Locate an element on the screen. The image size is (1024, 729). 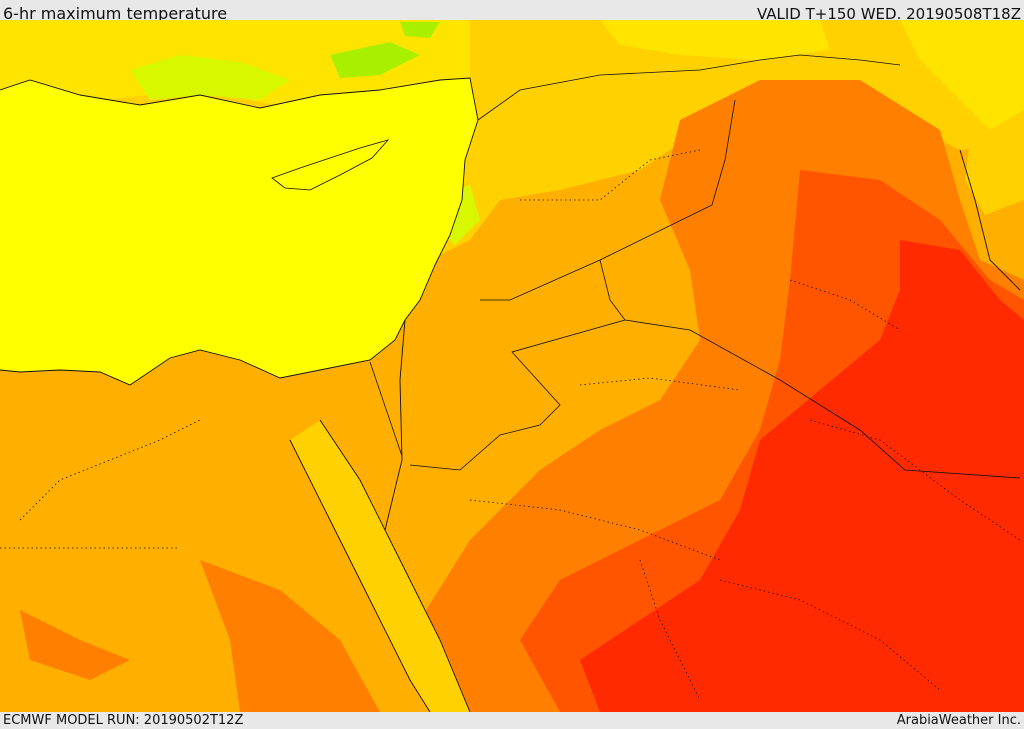
red-sea is located at coordinates (380, 566).